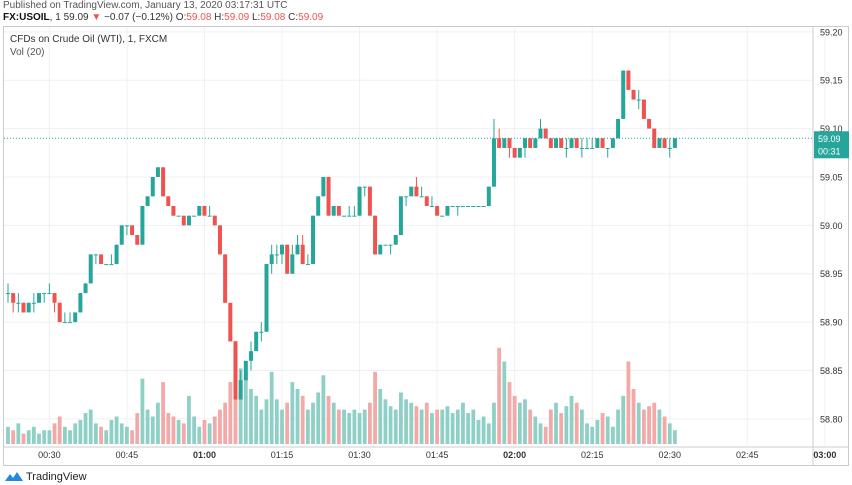  I want to click on y-tick-label: 59.00, so click(831, 226).